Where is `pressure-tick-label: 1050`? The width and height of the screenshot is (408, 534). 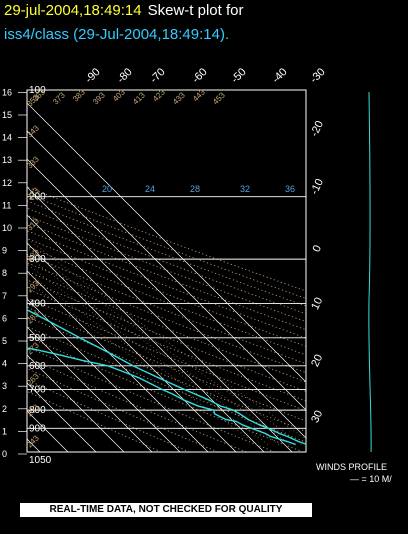 pressure-tick-label: 1050 is located at coordinates (40, 460).